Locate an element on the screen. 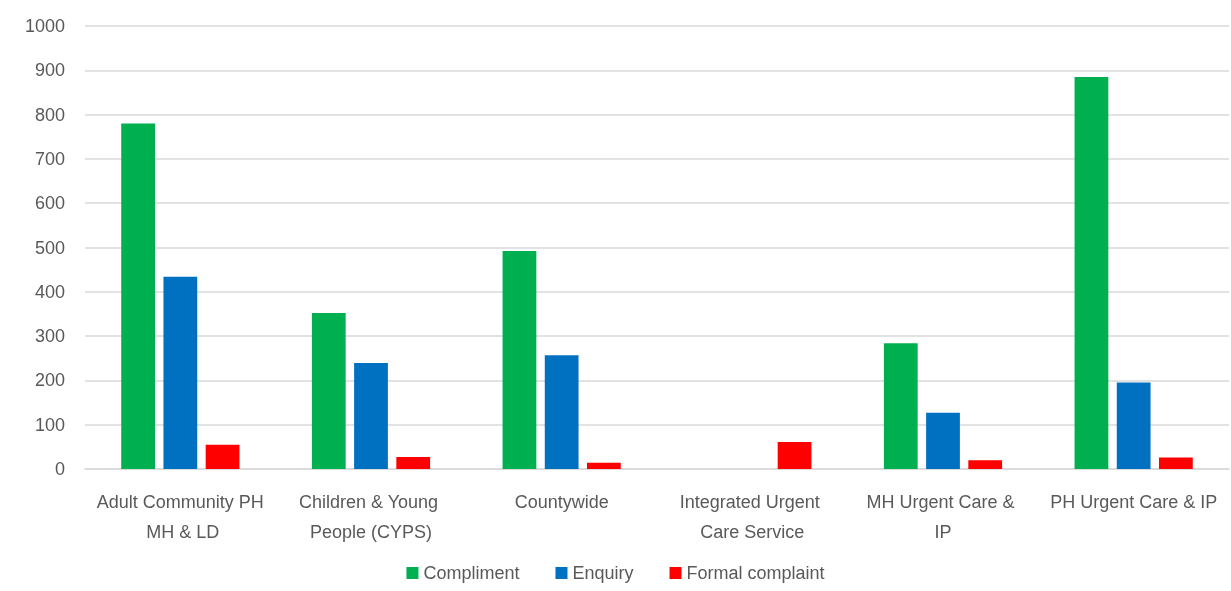 The image size is (1231, 591). y-tick-label: 900 is located at coordinates (49, 70).